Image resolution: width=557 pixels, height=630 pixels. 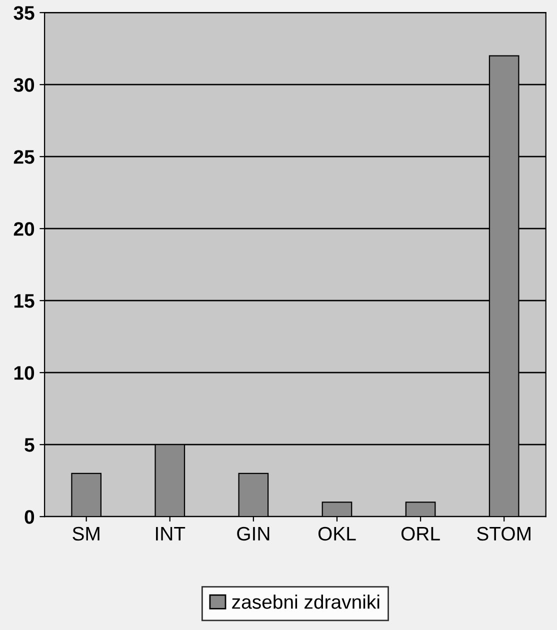 What do you see at coordinates (24, 85) in the screenshot?
I see `y-tick-label: 30` at bounding box center [24, 85].